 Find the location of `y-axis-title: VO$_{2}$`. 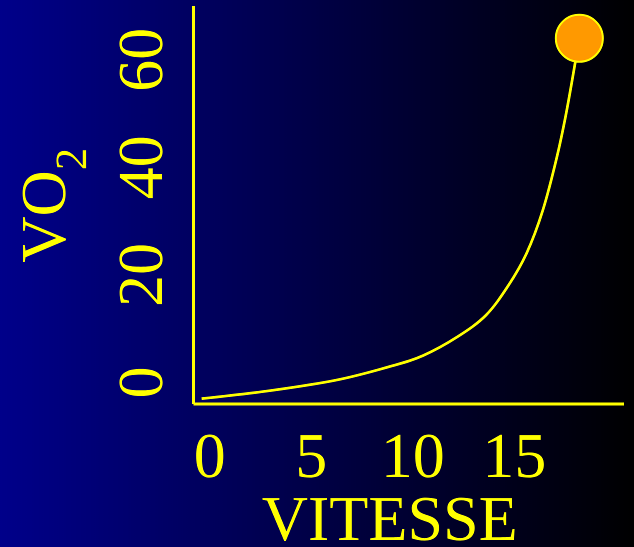

y-axis-title: VO$_{2}$ is located at coordinates (54, 206).